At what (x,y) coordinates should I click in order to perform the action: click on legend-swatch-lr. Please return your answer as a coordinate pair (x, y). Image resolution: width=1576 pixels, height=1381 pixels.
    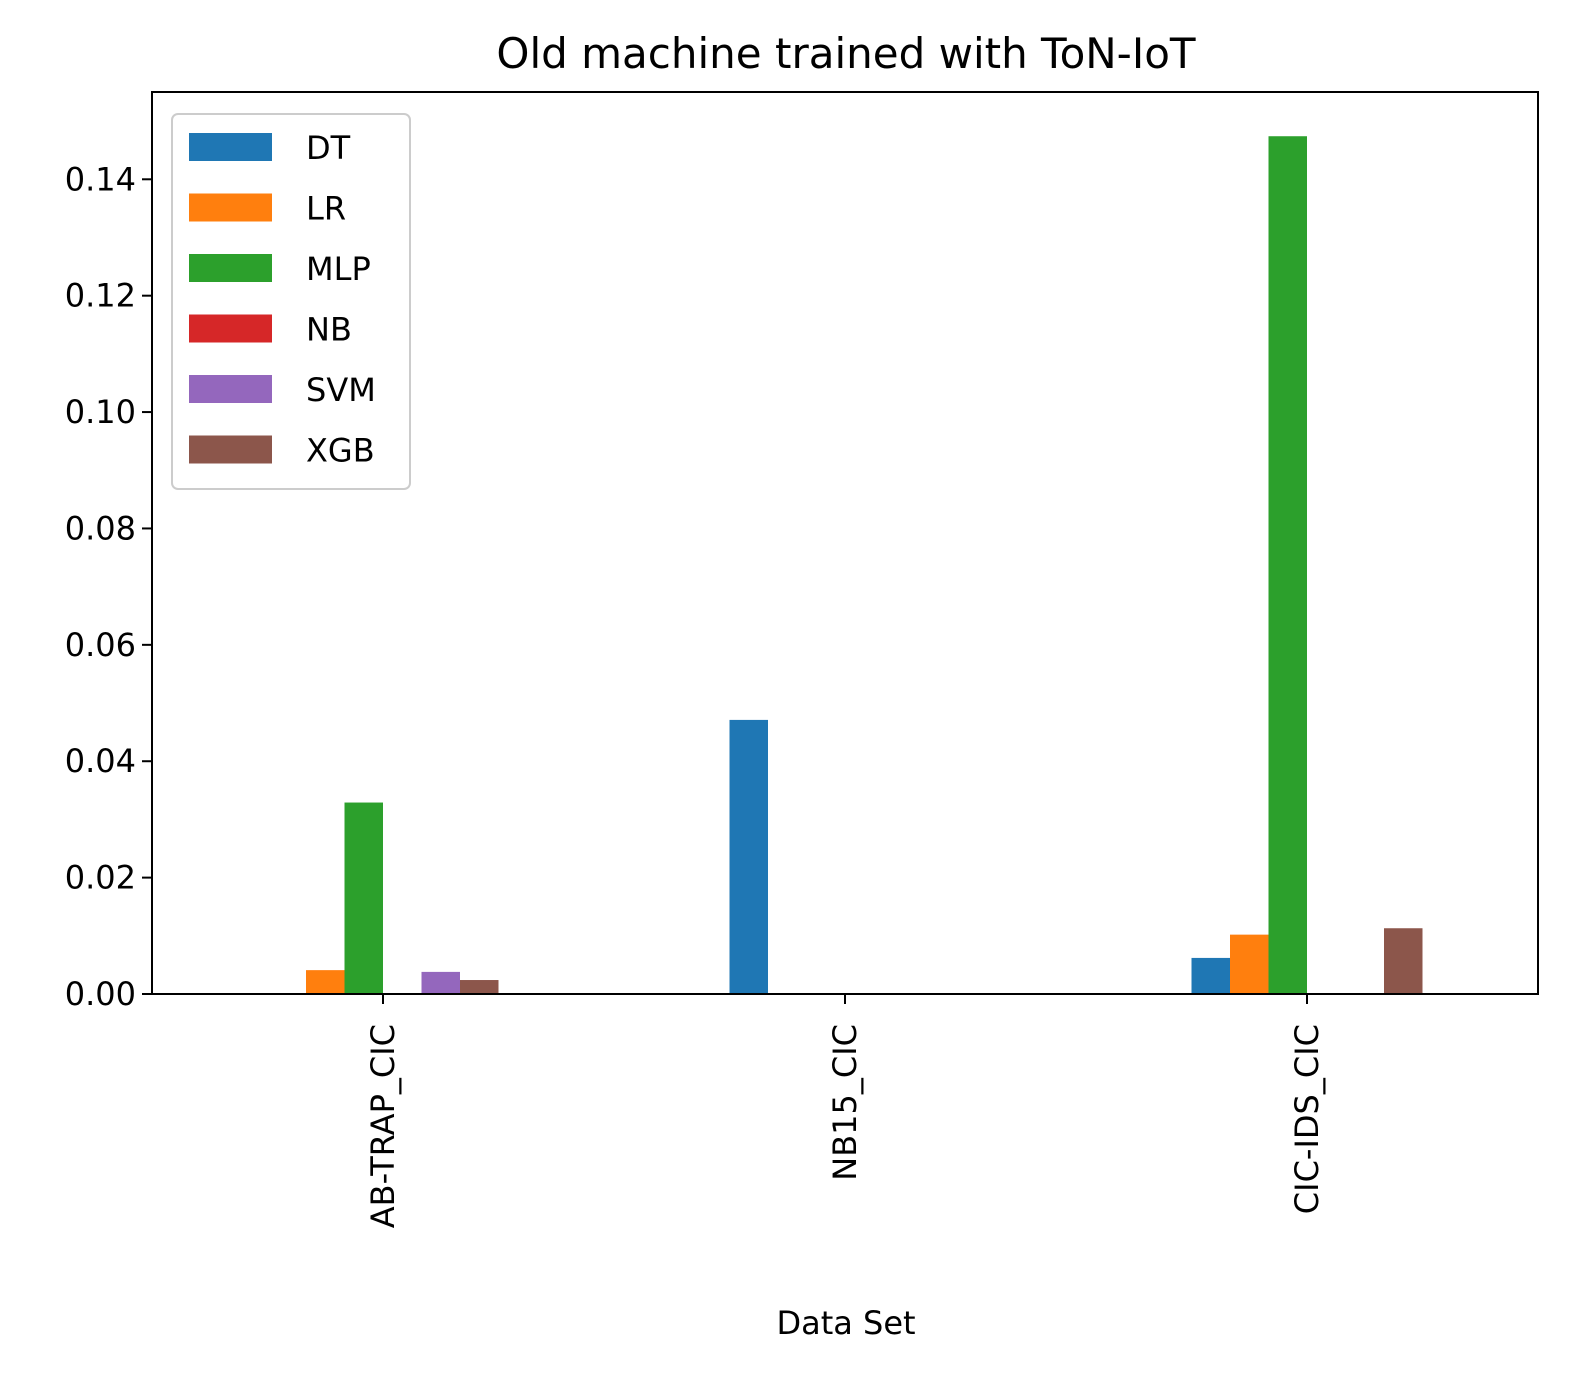
    Looking at the image, I should click on (230, 207).